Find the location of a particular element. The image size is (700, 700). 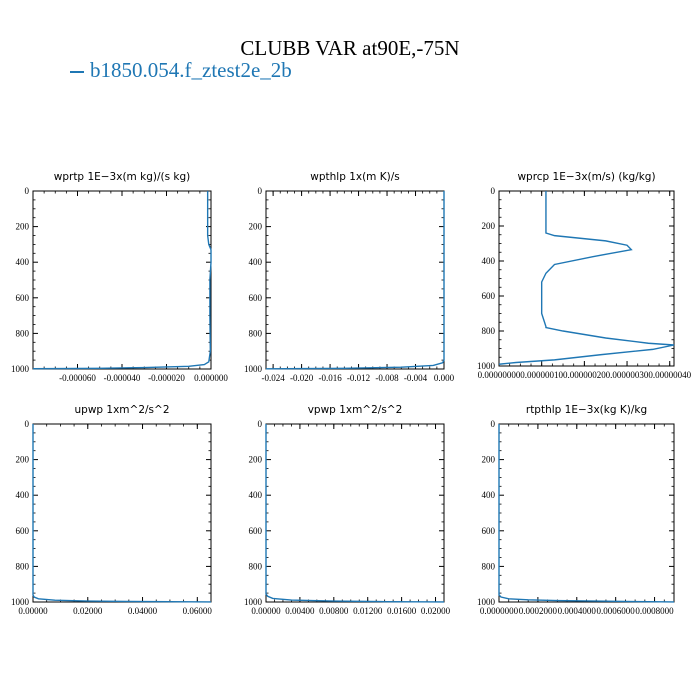

x-tick-label: 0.00800 is located at coordinates (334, 611).